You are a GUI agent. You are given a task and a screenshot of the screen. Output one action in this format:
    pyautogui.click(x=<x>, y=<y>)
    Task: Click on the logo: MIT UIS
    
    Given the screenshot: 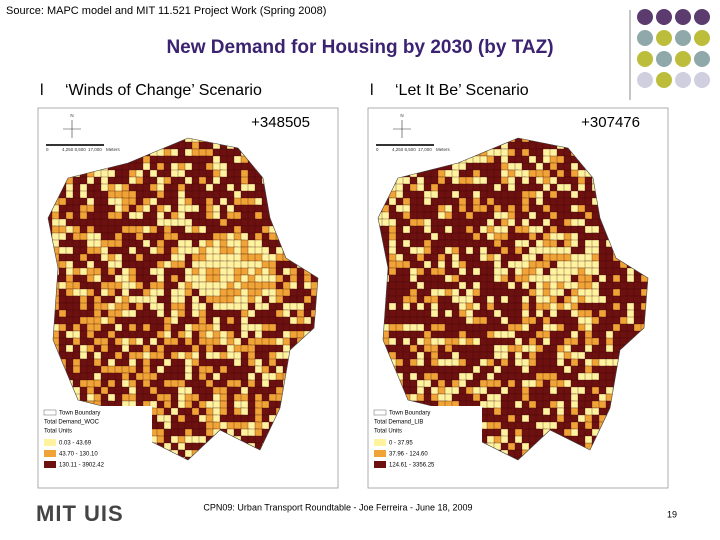 What is the action you would take?
    pyautogui.click(x=80, y=513)
    